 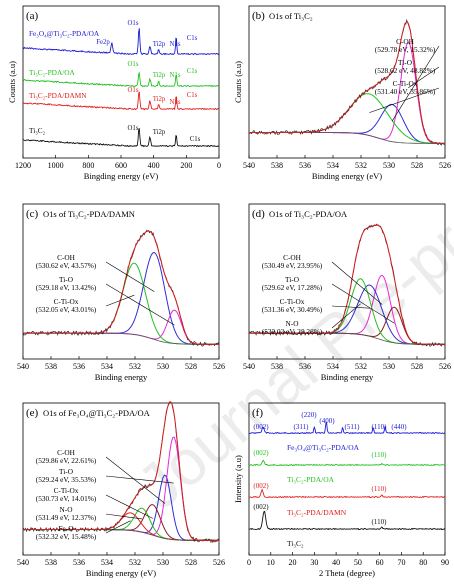 I want to click on x-tick-label: 50, so click(x=358, y=562).